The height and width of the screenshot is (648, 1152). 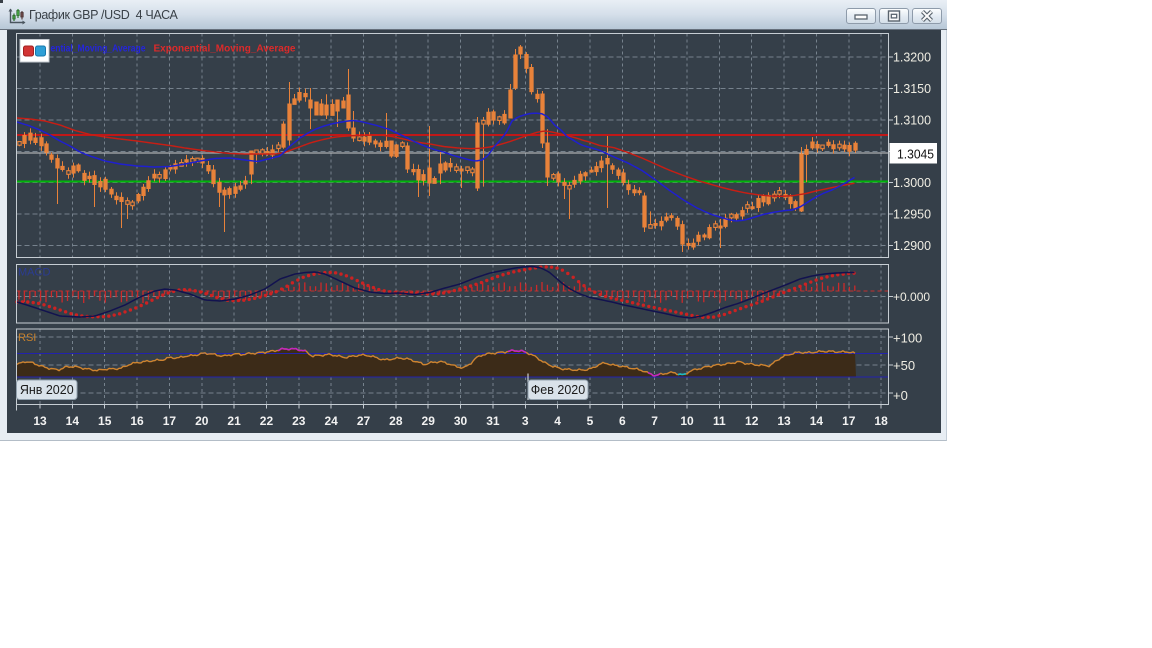 What do you see at coordinates (687, 421) in the screenshot?
I see `svg-text: 10` at bounding box center [687, 421].